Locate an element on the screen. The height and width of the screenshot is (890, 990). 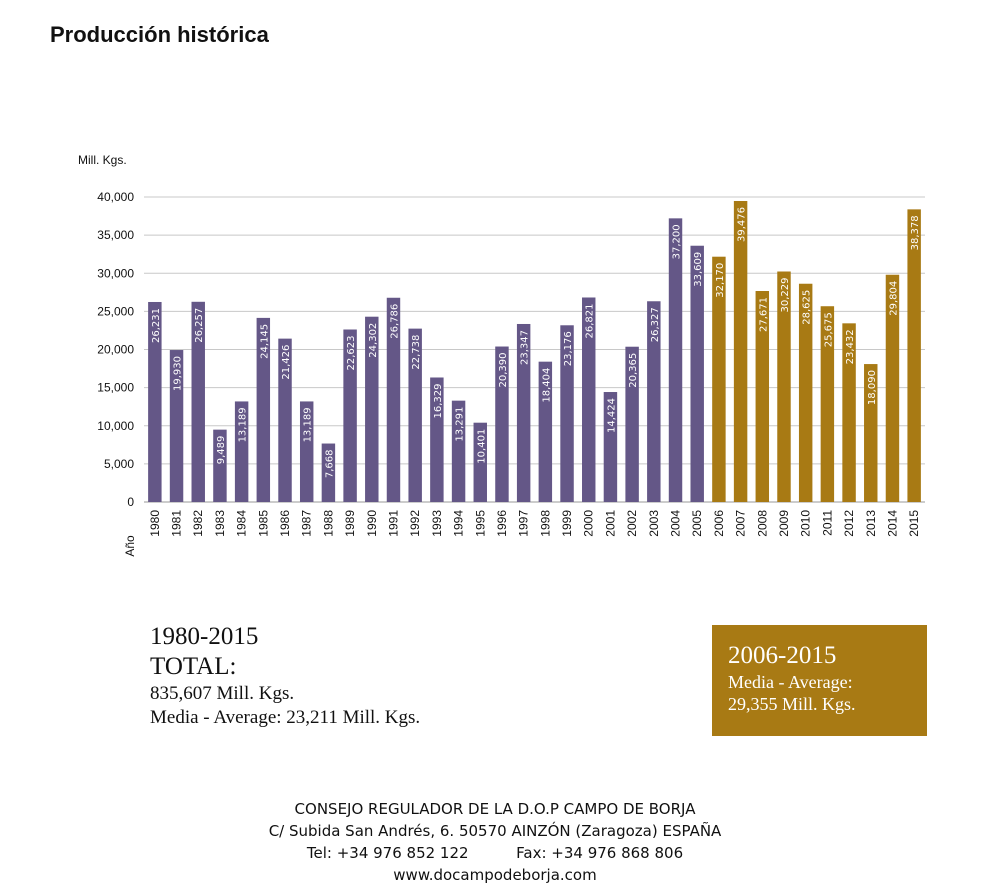
x-tick-label: 2002 is located at coordinates (632, 523).